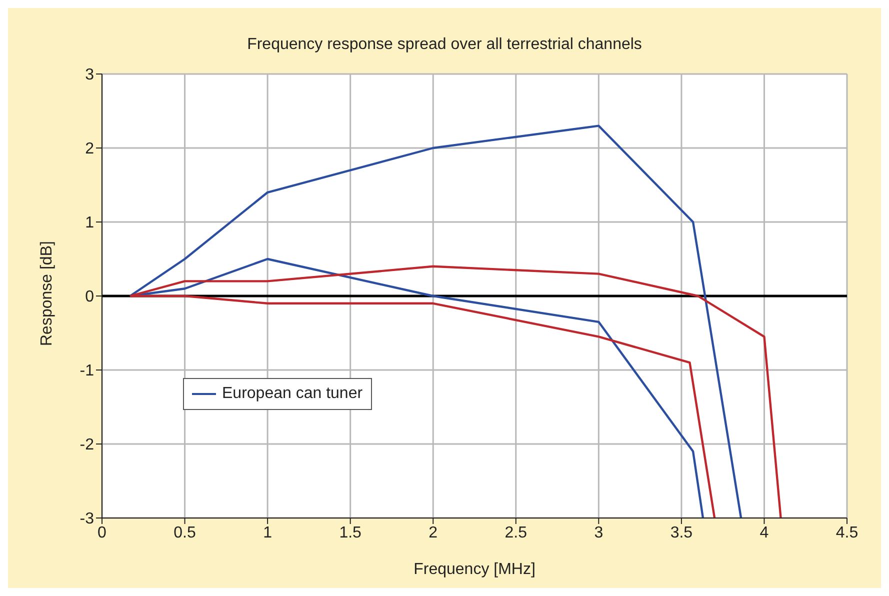 This screenshot has height=596, width=889. What do you see at coordinates (267, 533) in the screenshot?
I see `x-tick-label: 1` at bounding box center [267, 533].